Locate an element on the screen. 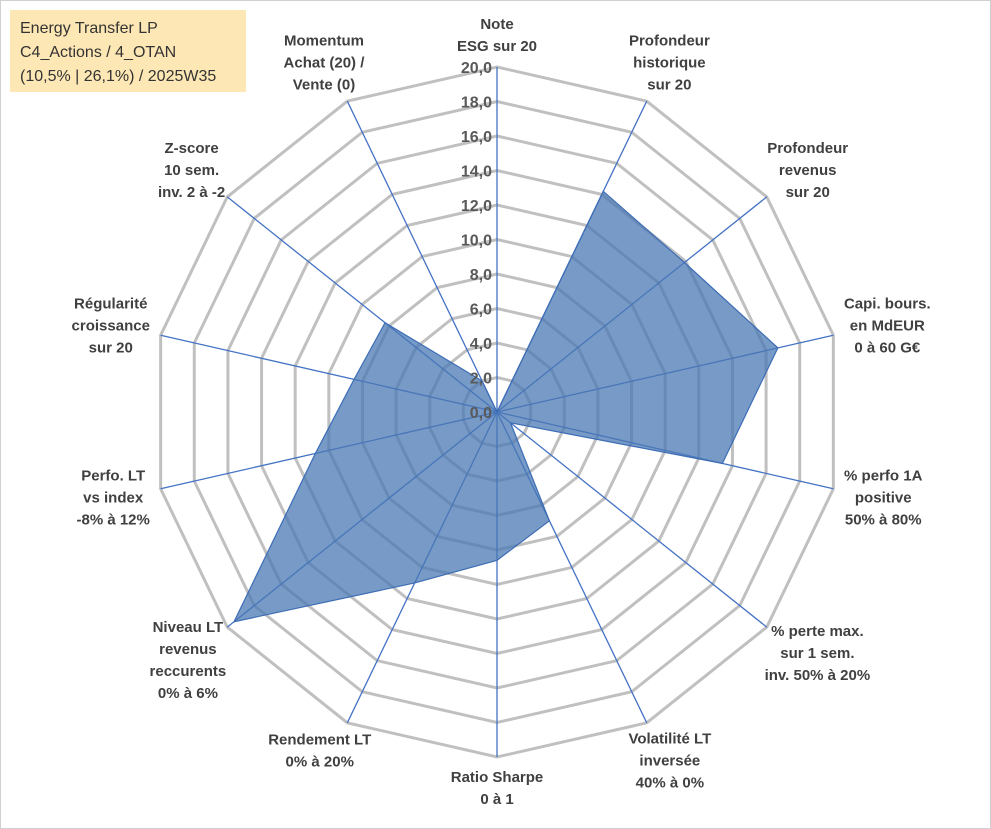  category-label: Momentum Achat (20) / Vente (0) is located at coordinates (325, 62).